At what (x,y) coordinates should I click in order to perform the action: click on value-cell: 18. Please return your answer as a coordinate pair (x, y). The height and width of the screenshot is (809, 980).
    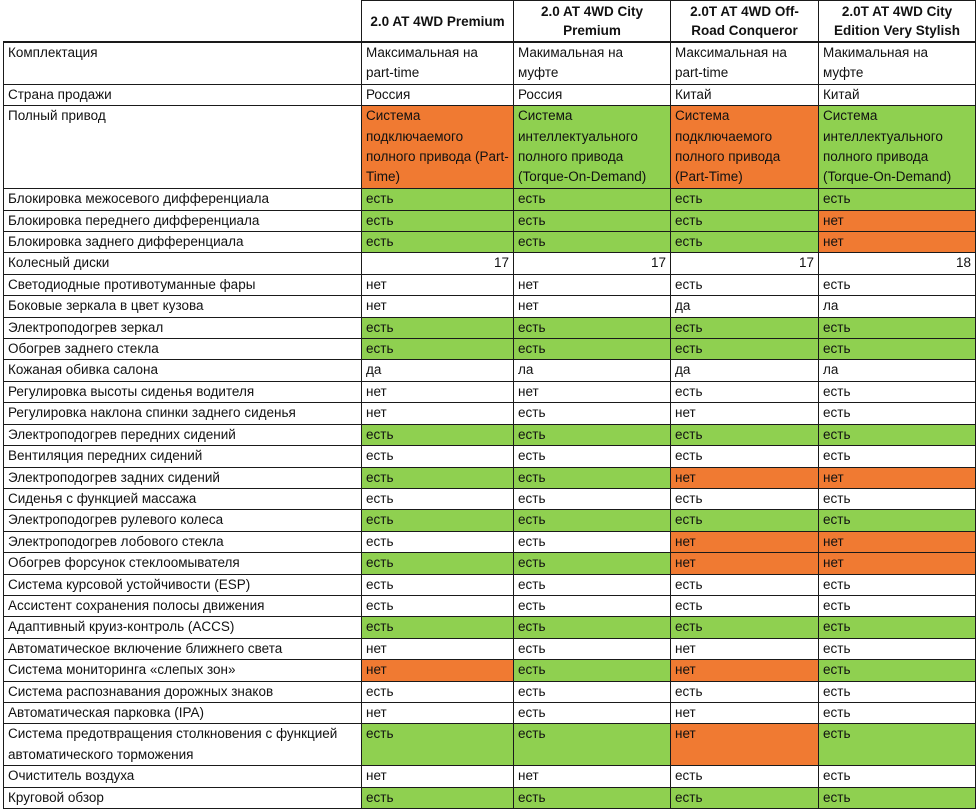
    Looking at the image, I should click on (897, 263).